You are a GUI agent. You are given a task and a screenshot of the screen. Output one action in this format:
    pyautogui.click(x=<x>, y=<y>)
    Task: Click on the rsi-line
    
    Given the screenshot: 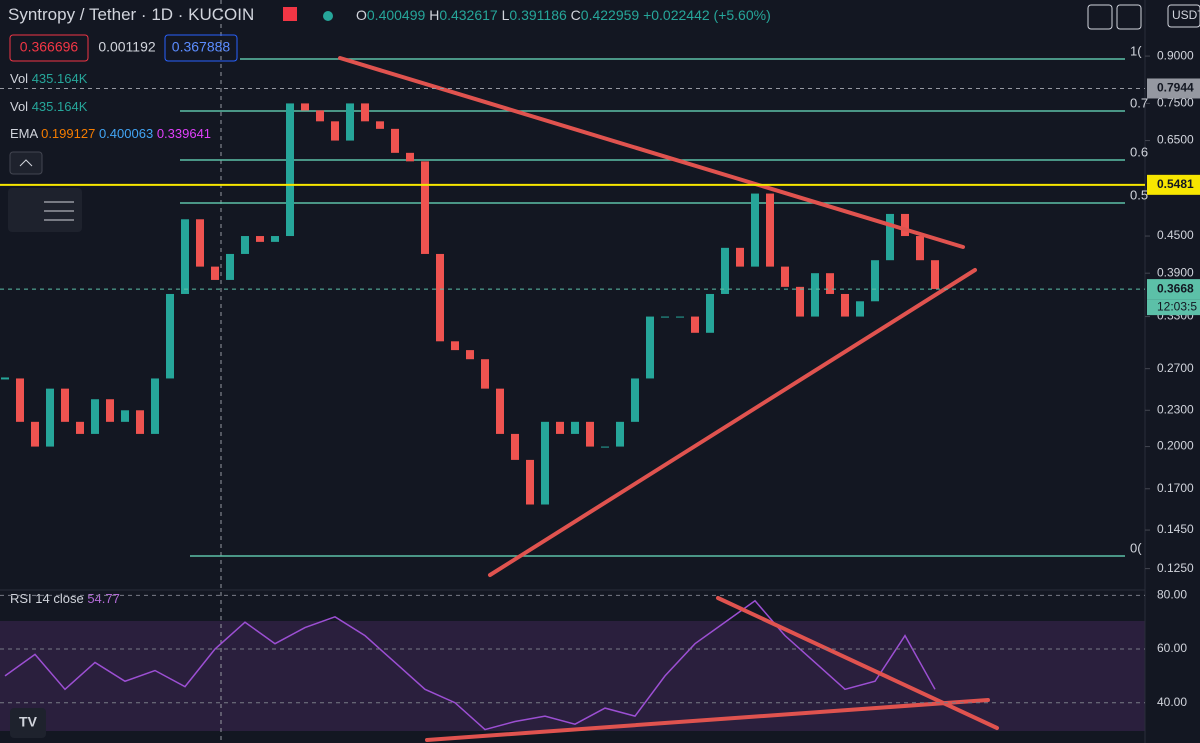 What is the action you would take?
    pyautogui.click(x=470, y=665)
    